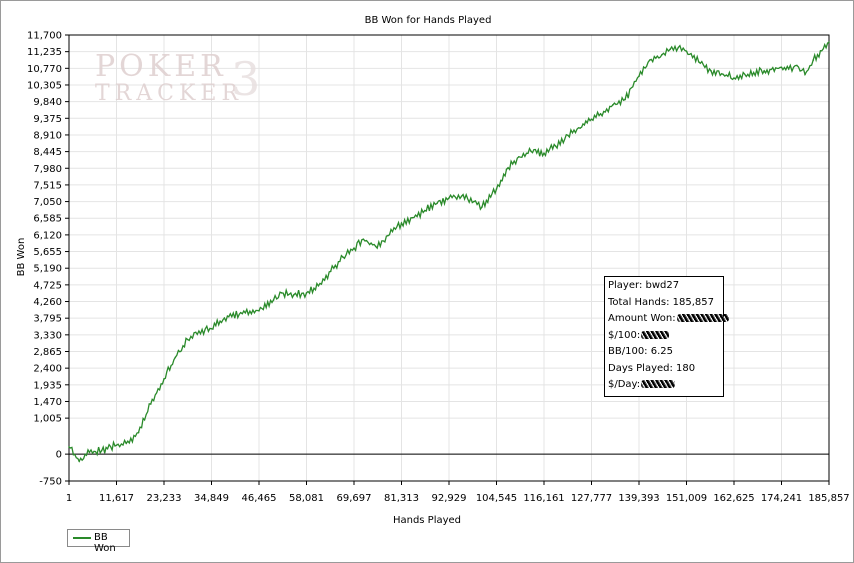  Describe the element at coordinates (733, 498) in the screenshot. I see `x-tick-label: 162,625` at that location.